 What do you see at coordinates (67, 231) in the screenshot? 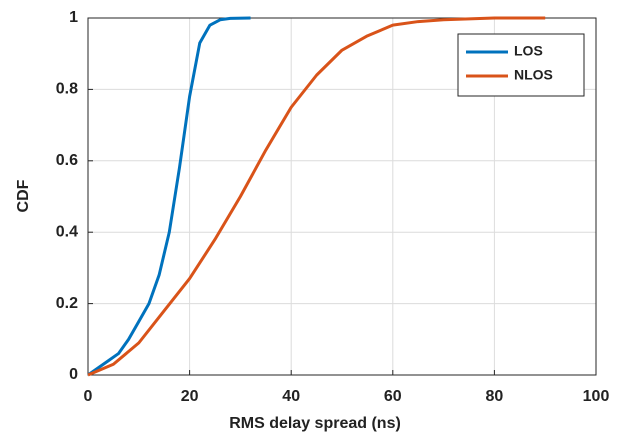
I see `y-tick-label: 0.4` at bounding box center [67, 231].